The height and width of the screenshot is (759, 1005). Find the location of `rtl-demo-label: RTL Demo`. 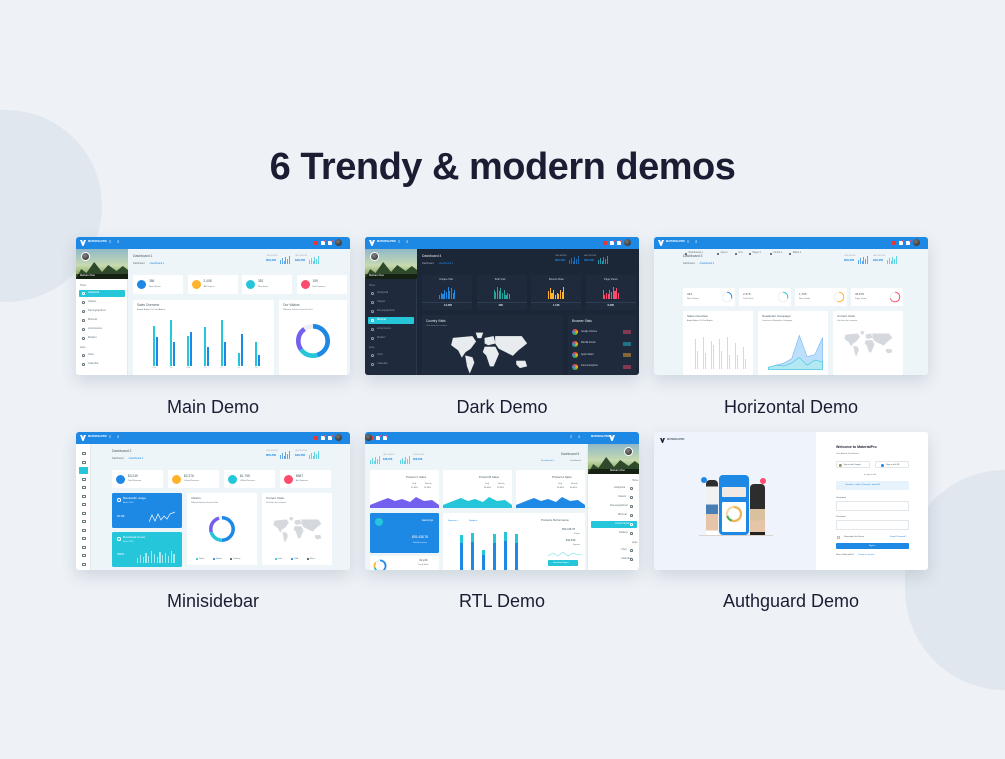

rtl-demo-label: RTL Demo is located at coordinates (502, 601).